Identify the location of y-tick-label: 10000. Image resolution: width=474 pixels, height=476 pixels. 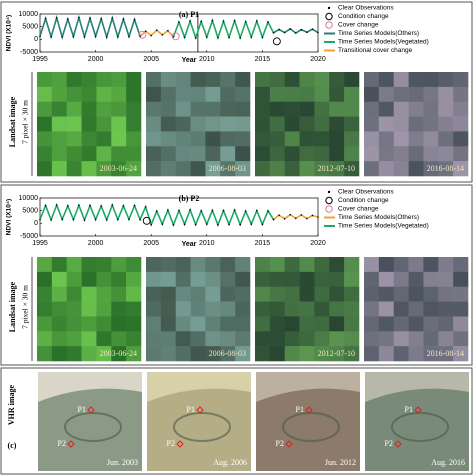
(29, 14).